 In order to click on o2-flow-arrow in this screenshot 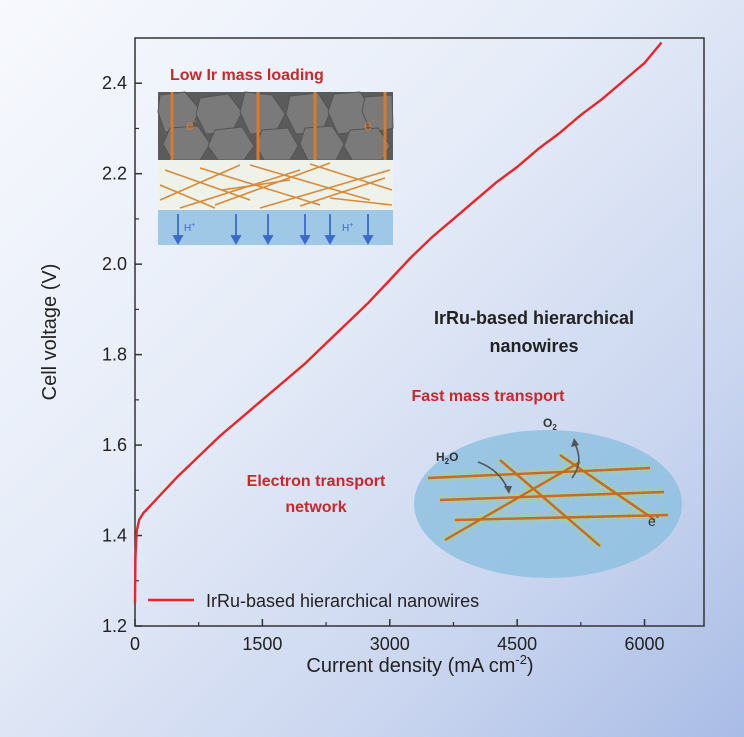, I will do `click(575, 461)`.